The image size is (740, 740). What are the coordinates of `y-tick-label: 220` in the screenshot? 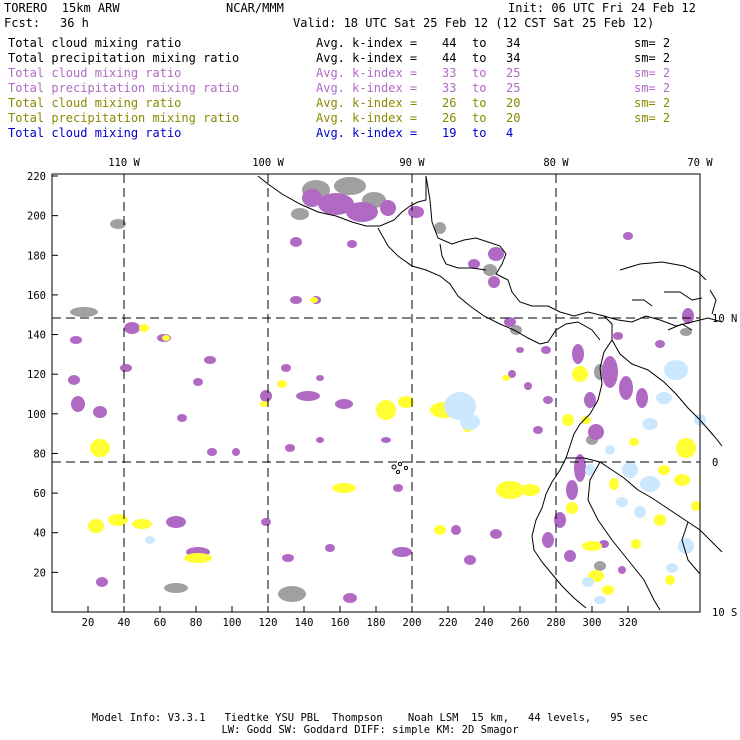 It's located at (36, 177).